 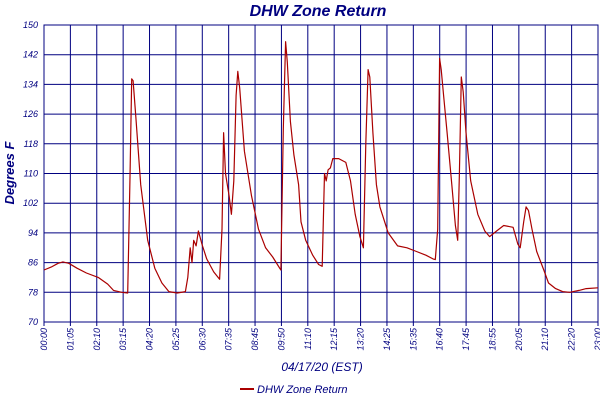 What do you see at coordinates (33, 292) in the screenshot?
I see `y-tick-label: 78` at bounding box center [33, 292].